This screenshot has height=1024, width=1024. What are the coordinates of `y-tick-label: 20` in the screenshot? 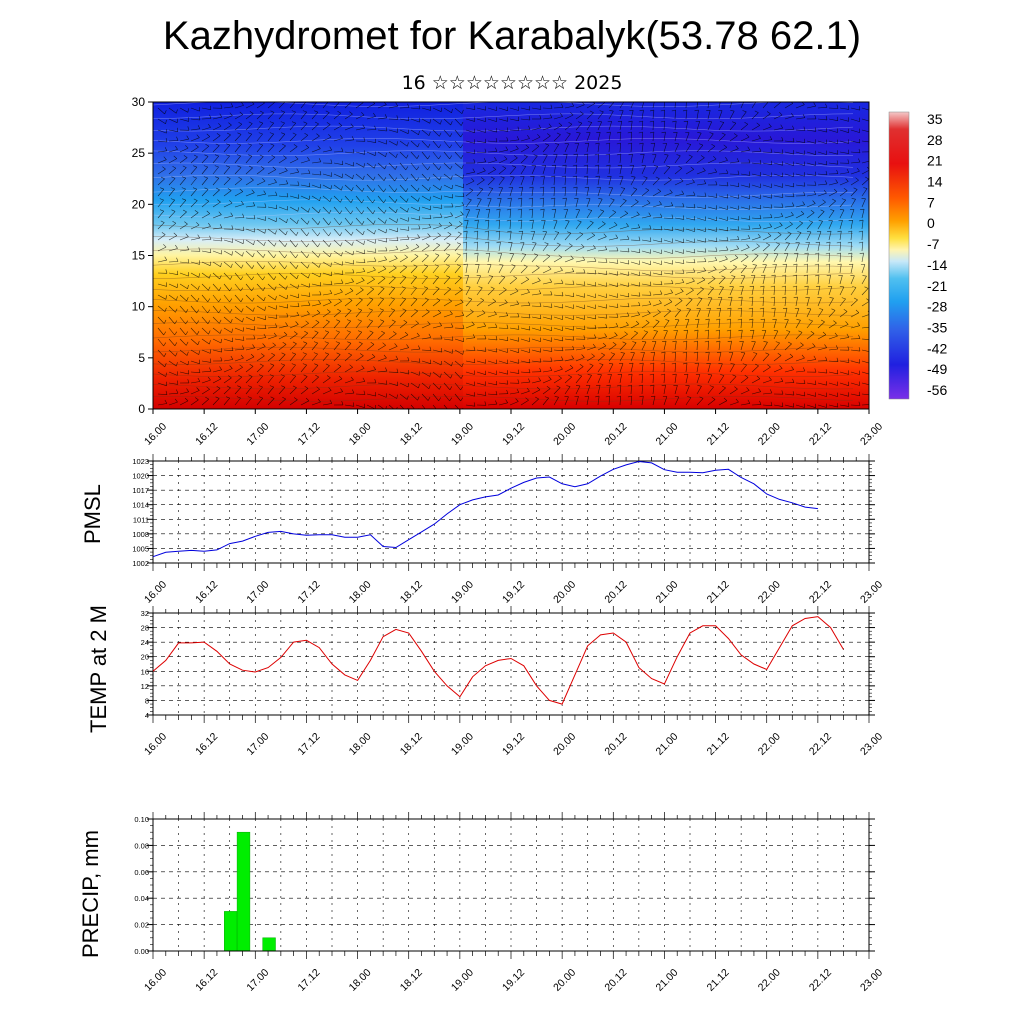 It's located at (139, 204).